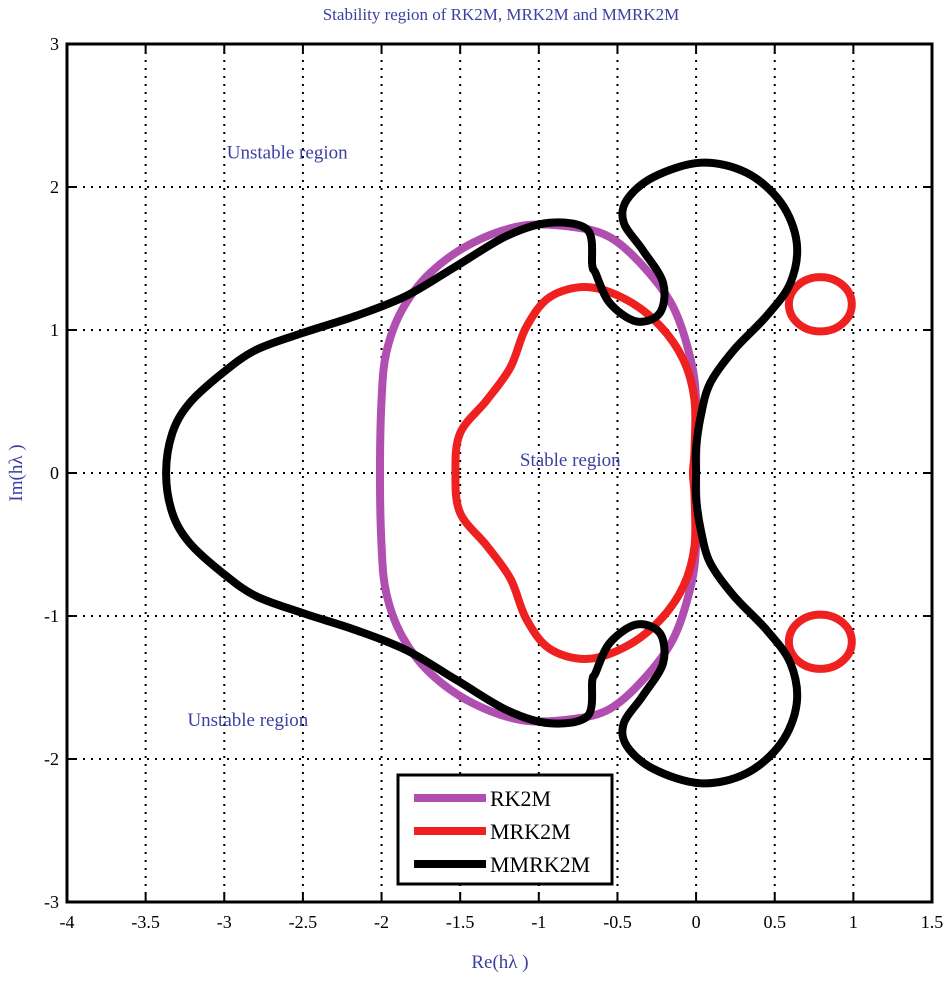  I want to click on legend-label: MRK2M, so click(530, 831).